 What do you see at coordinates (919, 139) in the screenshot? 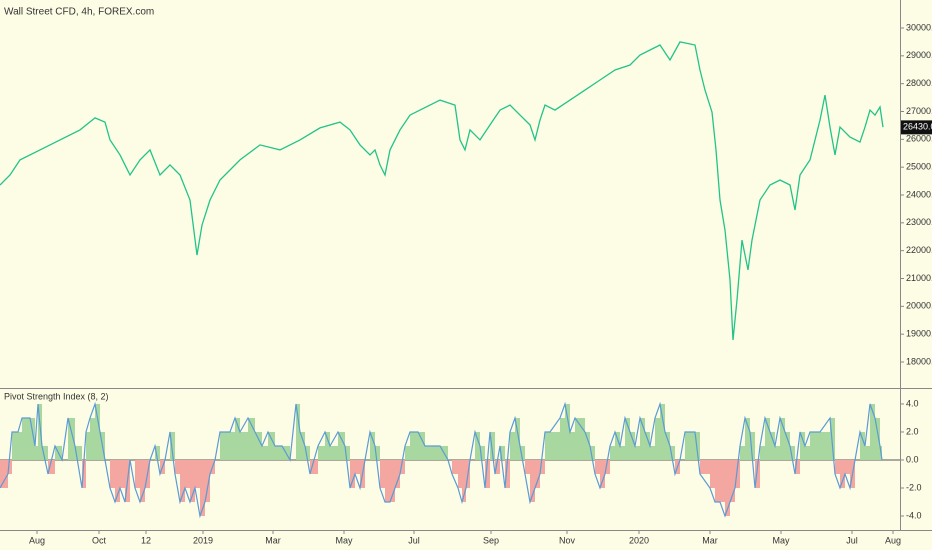
I see `y-tick-label: 26000.0` at bounding box center [919, 139].